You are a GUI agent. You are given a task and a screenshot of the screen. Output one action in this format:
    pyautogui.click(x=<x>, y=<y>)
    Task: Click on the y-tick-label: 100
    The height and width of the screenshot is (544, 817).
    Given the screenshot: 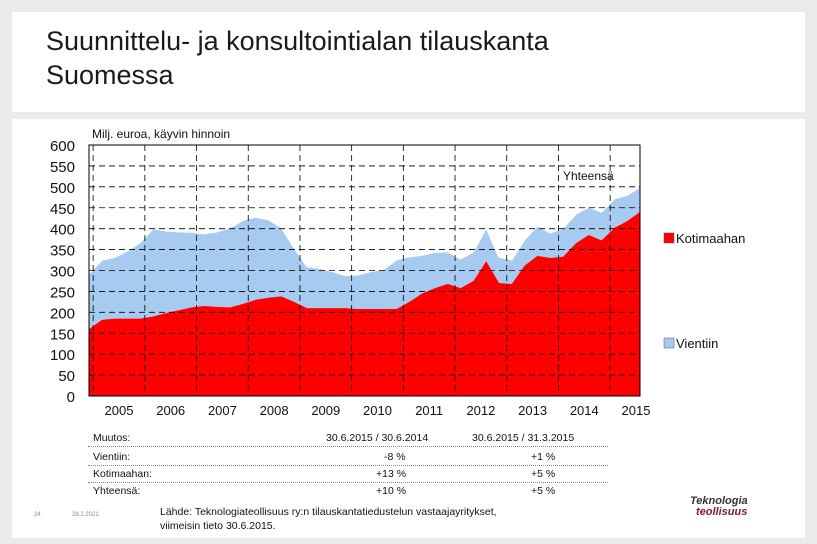 What is the action you would take?
    pyautogui.click(x=62, y=355)
    